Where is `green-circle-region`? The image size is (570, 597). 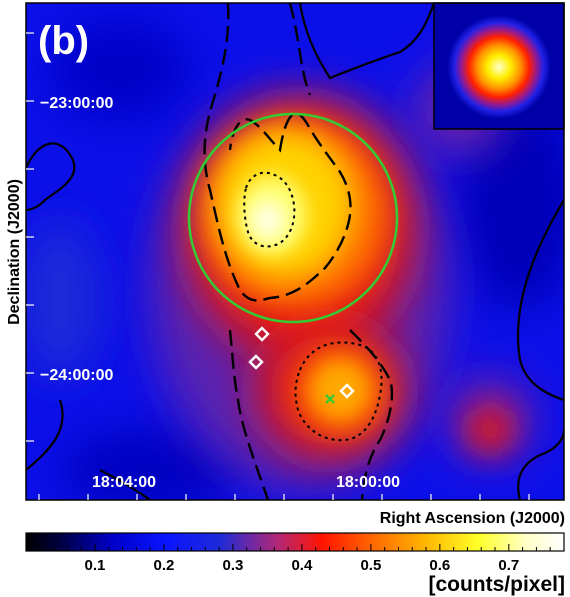
green-circle-region is located at coordinates (293, 218).